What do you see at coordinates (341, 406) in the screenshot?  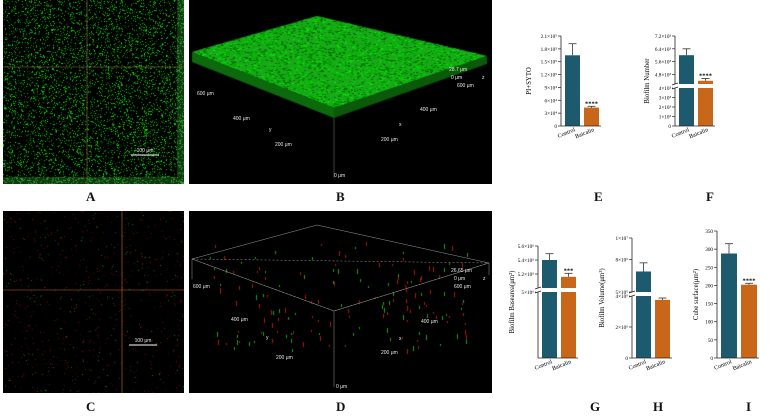 I see `panel-label-d: D` at bounding box center [341, 406].